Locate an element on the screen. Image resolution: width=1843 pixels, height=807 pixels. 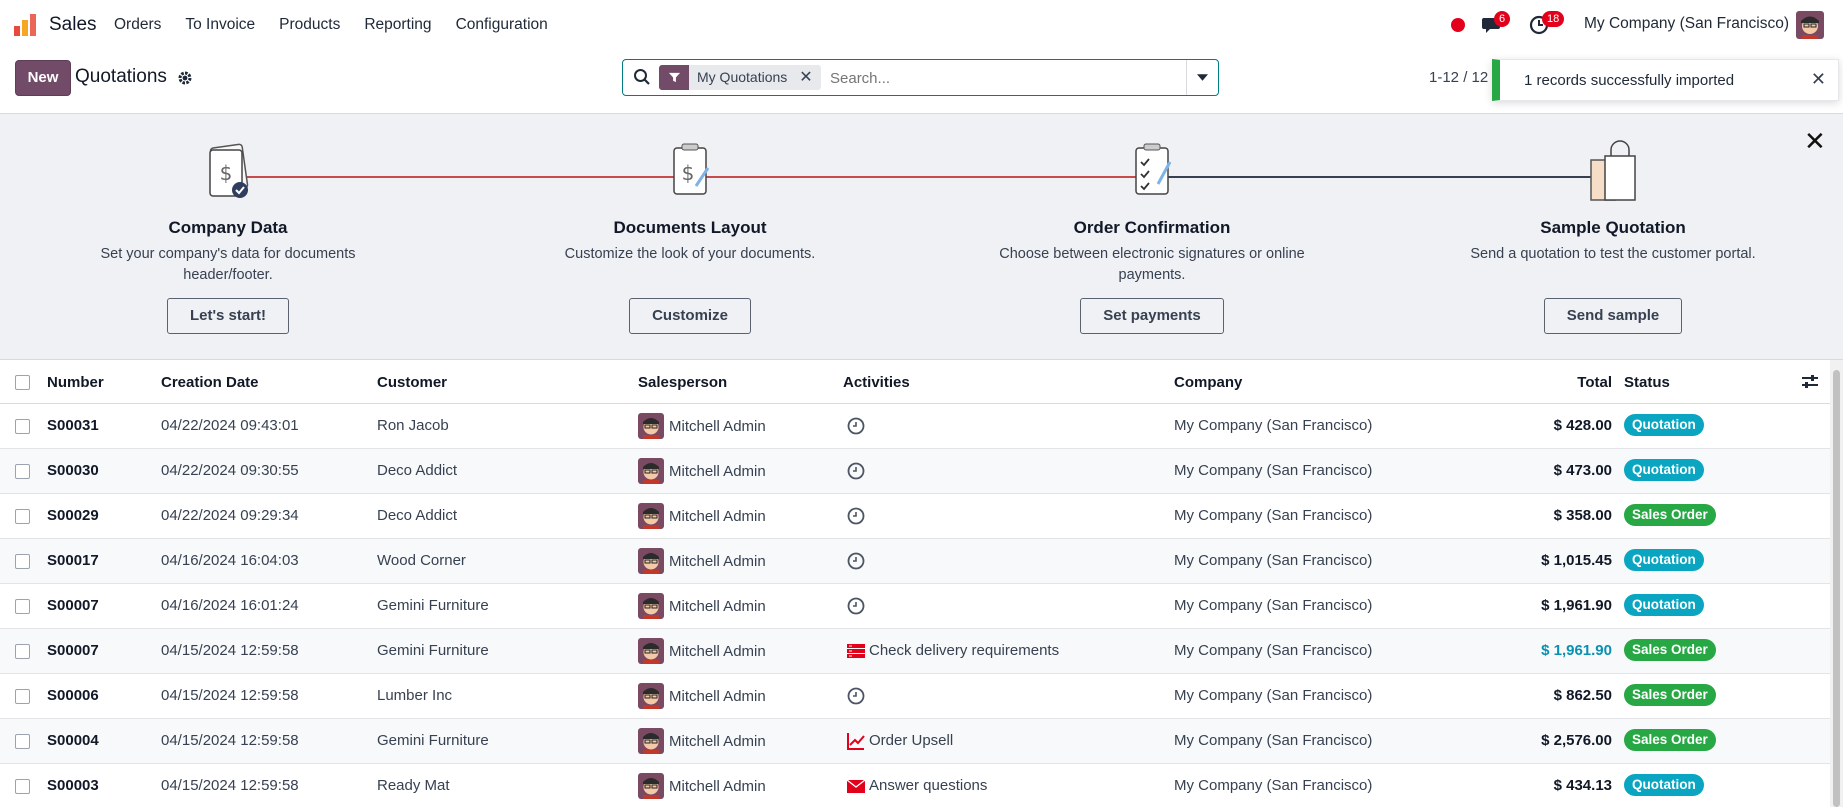
column-company: Company is located at coordinates (1208, 382).